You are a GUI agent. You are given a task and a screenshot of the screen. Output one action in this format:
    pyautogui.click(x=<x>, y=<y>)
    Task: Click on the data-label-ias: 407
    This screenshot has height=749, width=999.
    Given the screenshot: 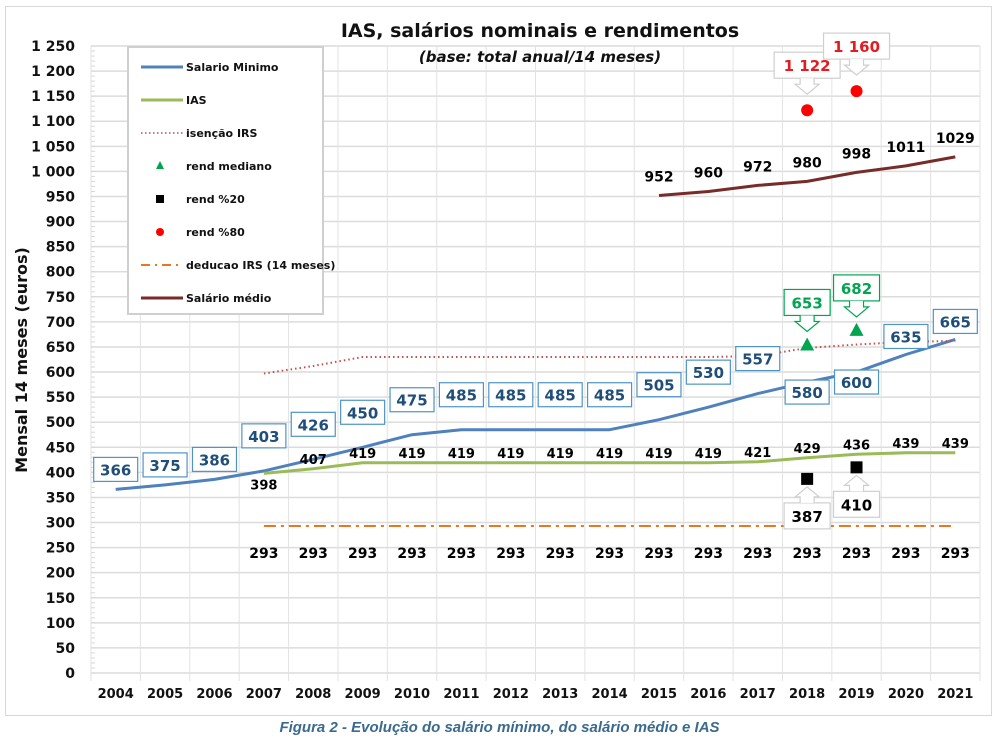 What is the action you would take?
    pyautogui.click(x=313, y=460)
    